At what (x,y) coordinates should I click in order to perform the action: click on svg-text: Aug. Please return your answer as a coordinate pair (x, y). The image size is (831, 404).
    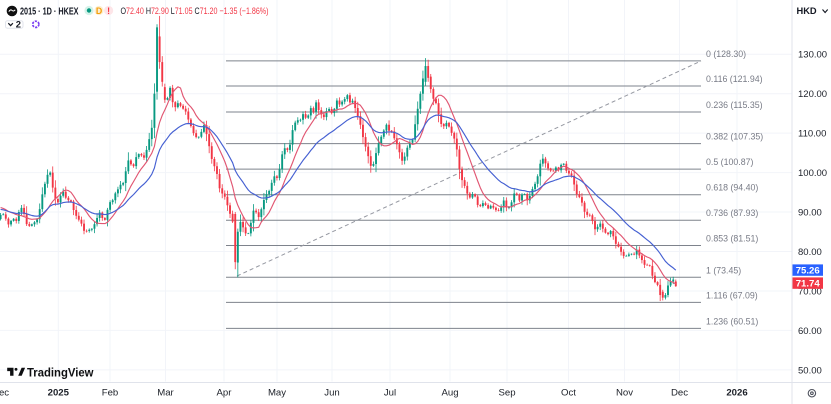
    Looking at the image, I should click on (449, 393).